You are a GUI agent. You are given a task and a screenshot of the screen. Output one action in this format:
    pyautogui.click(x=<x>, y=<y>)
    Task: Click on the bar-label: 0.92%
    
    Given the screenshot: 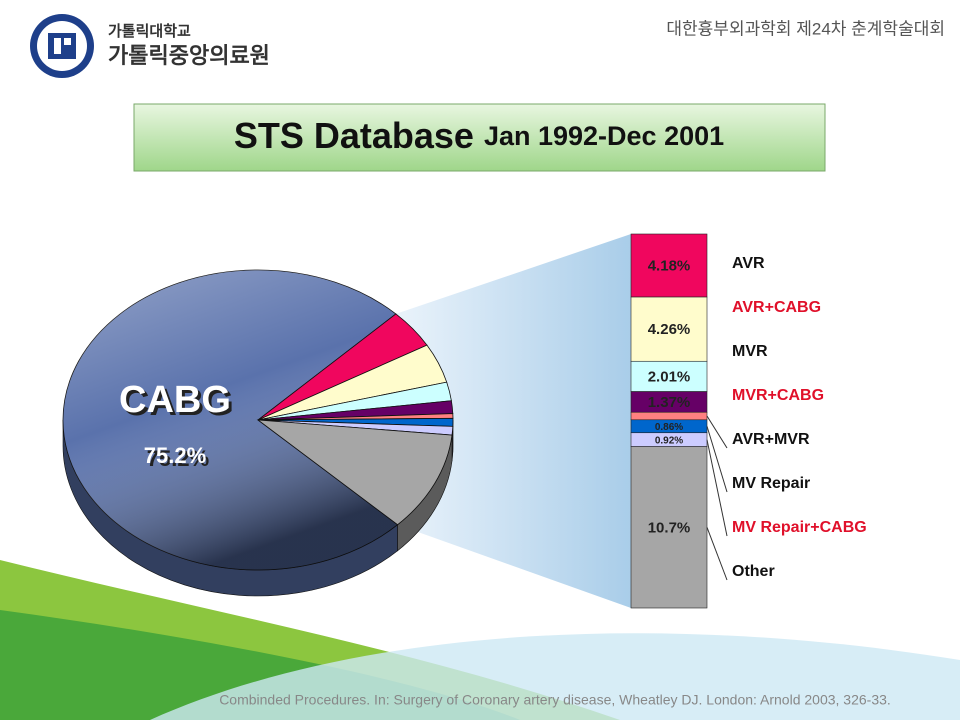 What is the action you would take?
    pyautogui.click(x=669, y=440)
    